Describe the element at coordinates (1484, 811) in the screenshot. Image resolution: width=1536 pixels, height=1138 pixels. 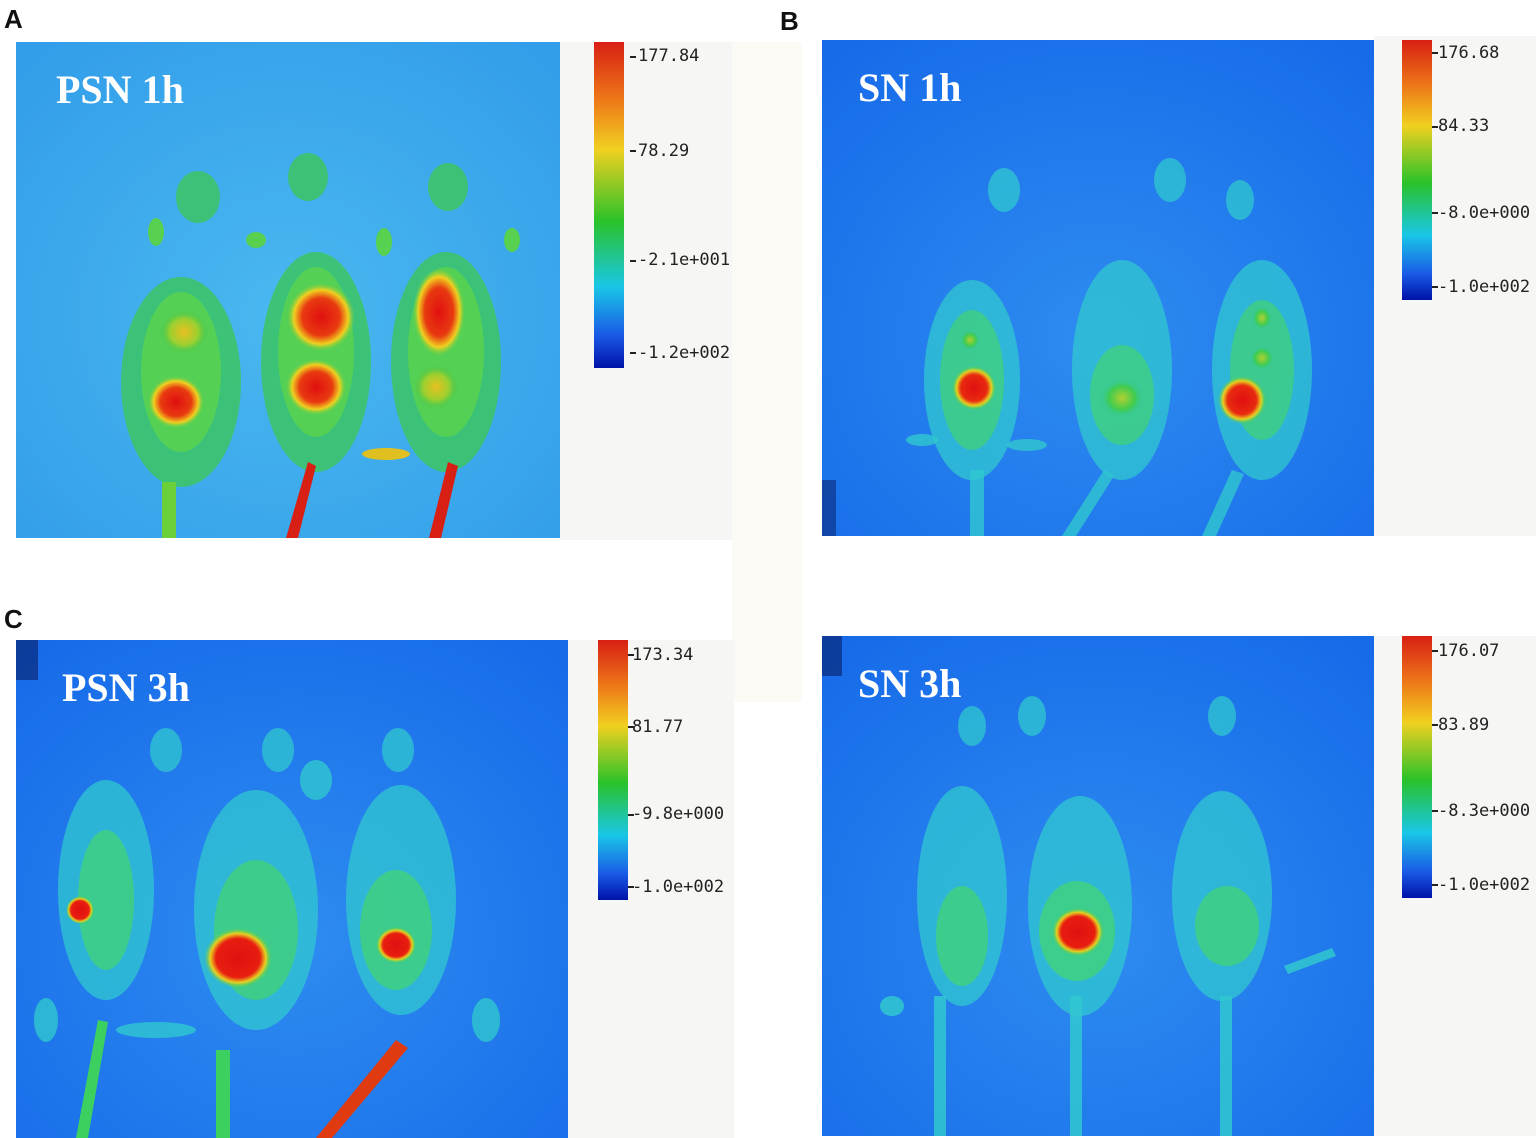
I see `scale-label: -8.3e+000` at that location.